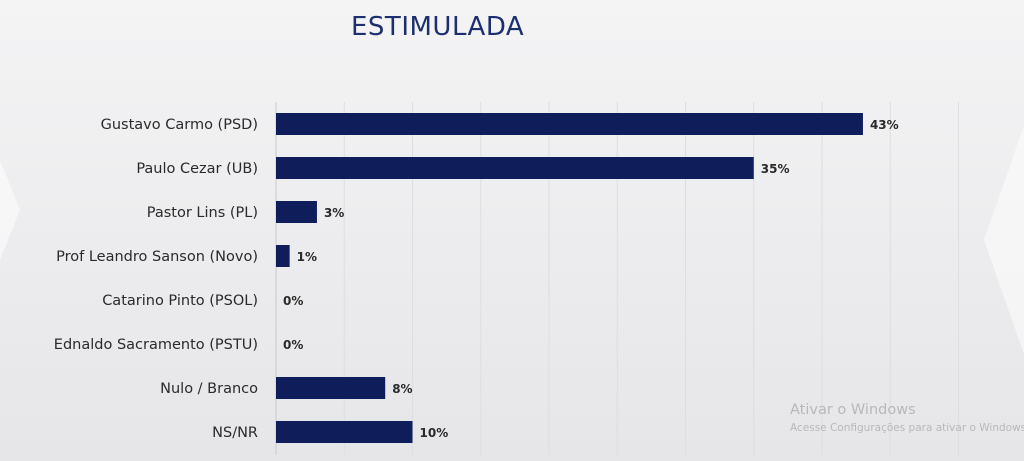 The height and width of the screenshot is (461, 1024). Describe the element at coordinates (334, 213) in the screenshot. I see `value-label: 3%` at that location.